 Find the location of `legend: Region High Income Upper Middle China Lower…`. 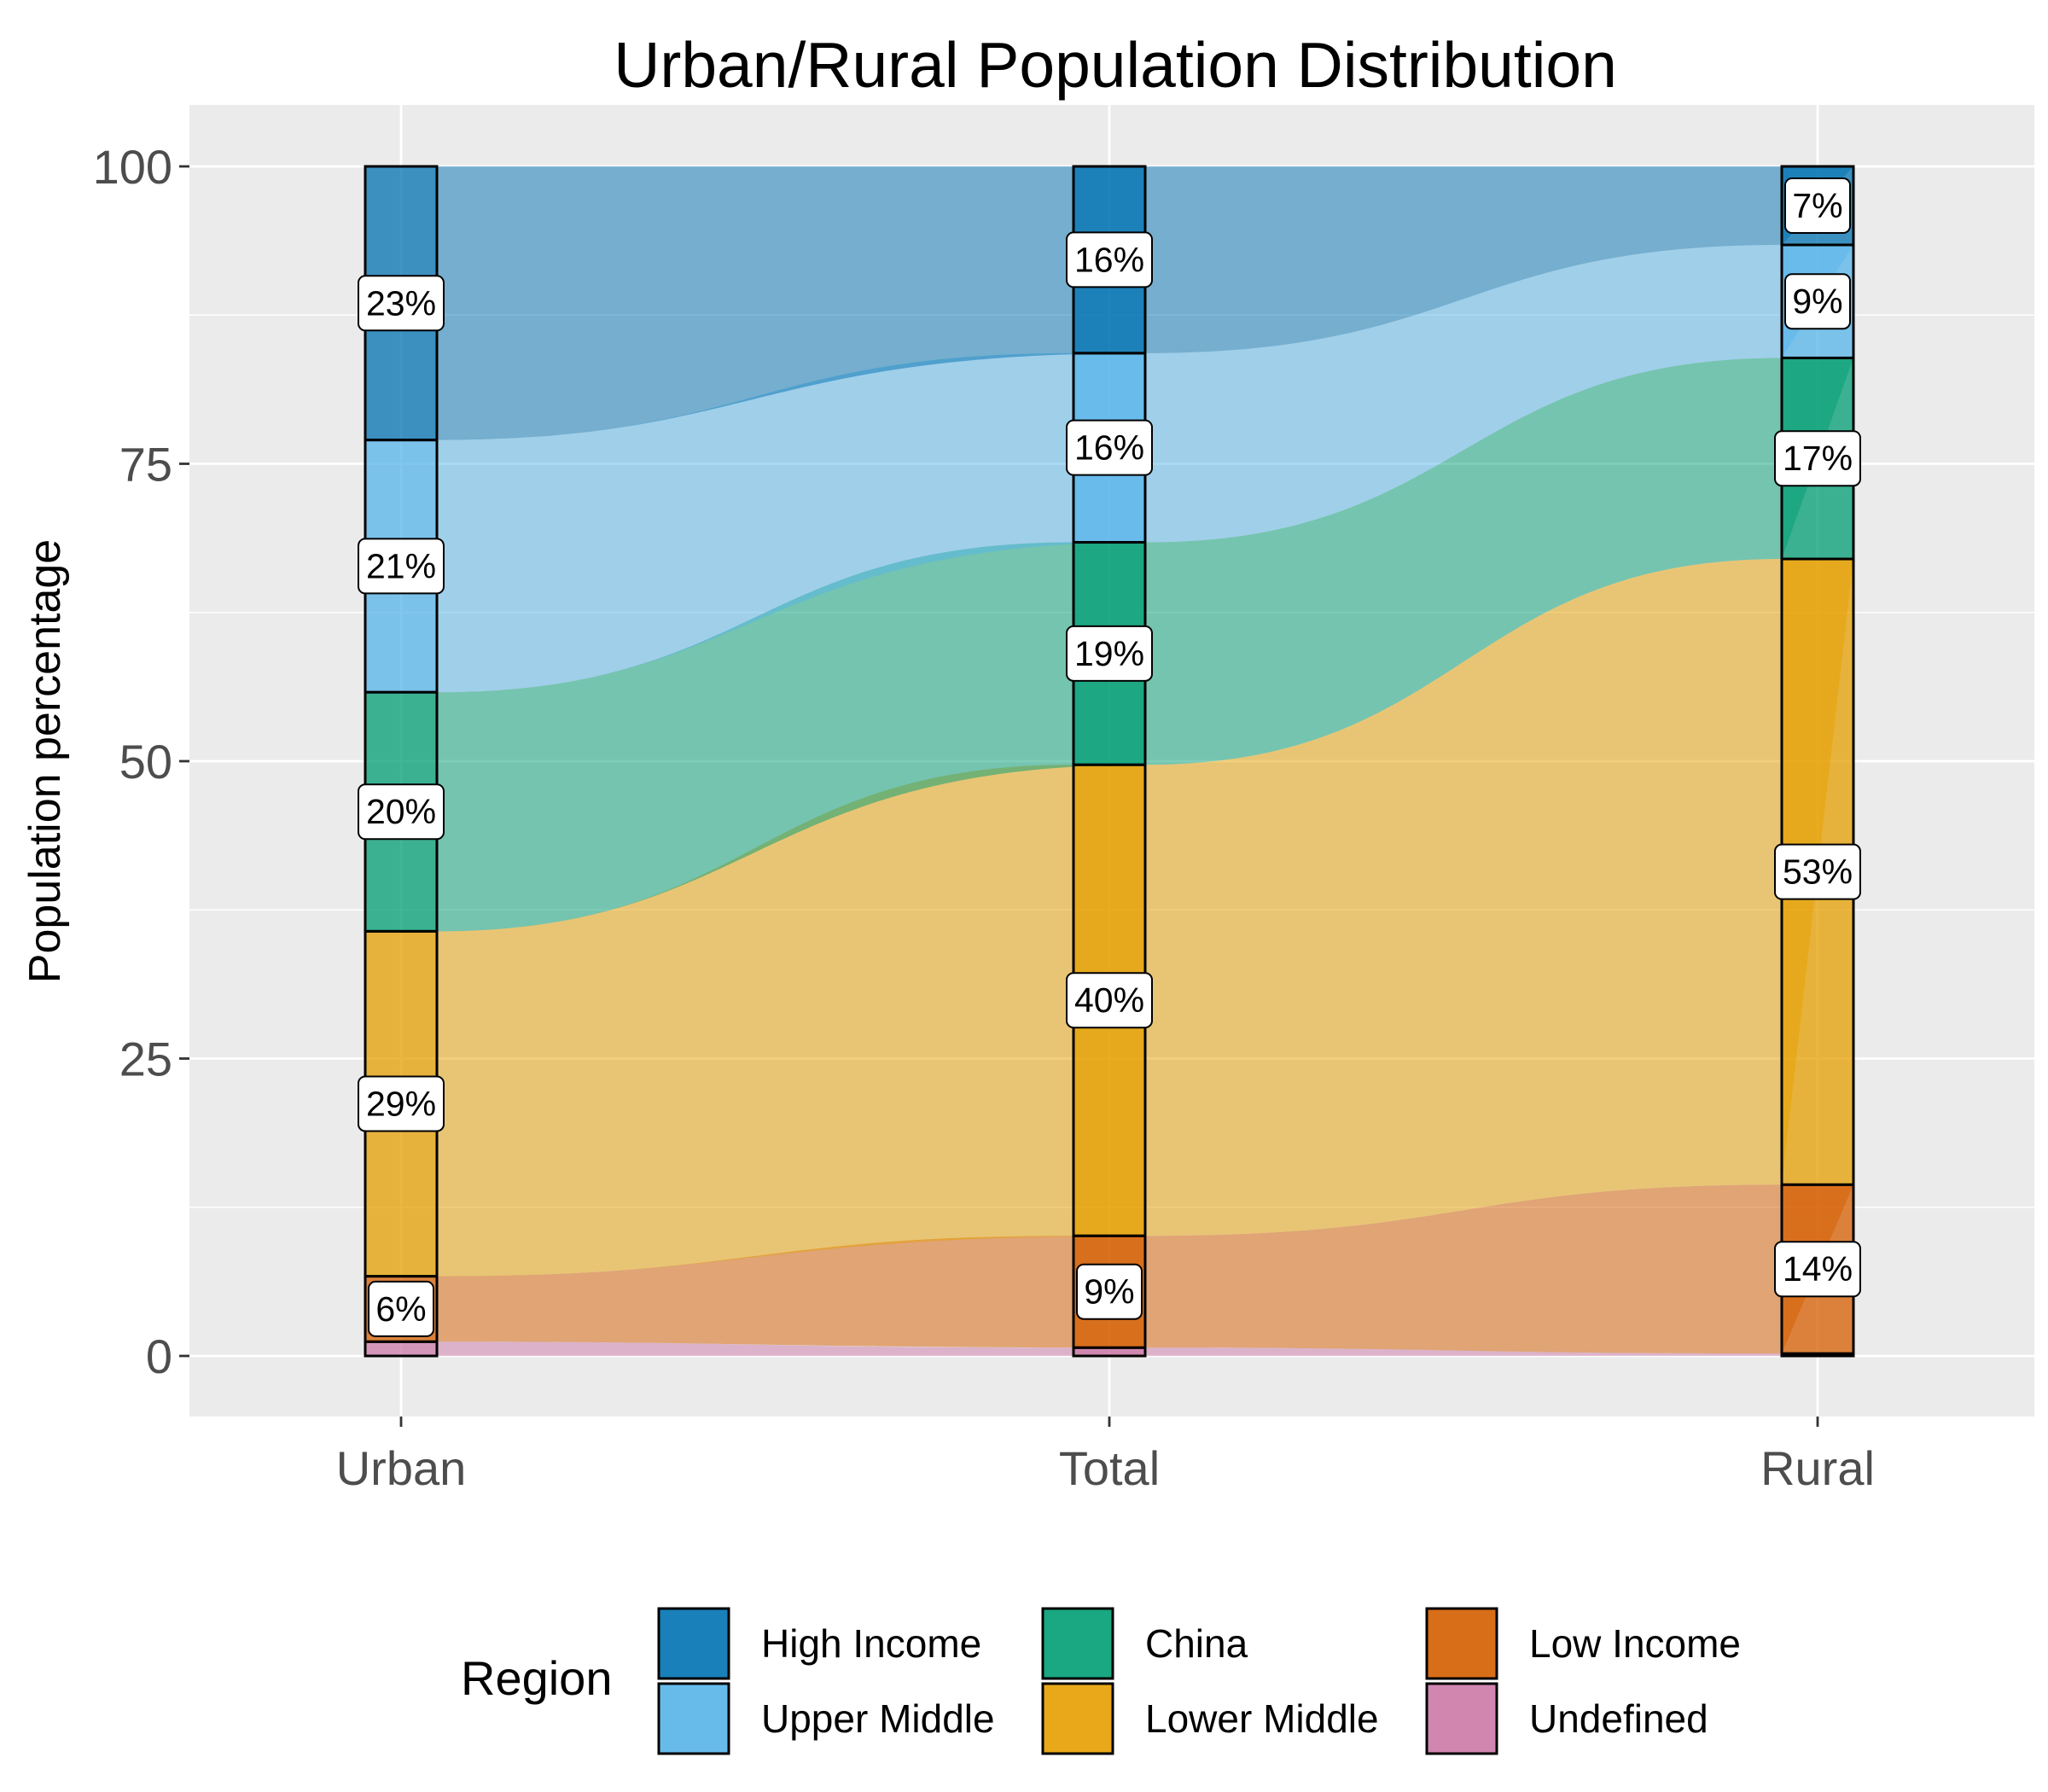

legend: Region High Income Upper Middle China Lower… is located at coordinates (1101, 1681).